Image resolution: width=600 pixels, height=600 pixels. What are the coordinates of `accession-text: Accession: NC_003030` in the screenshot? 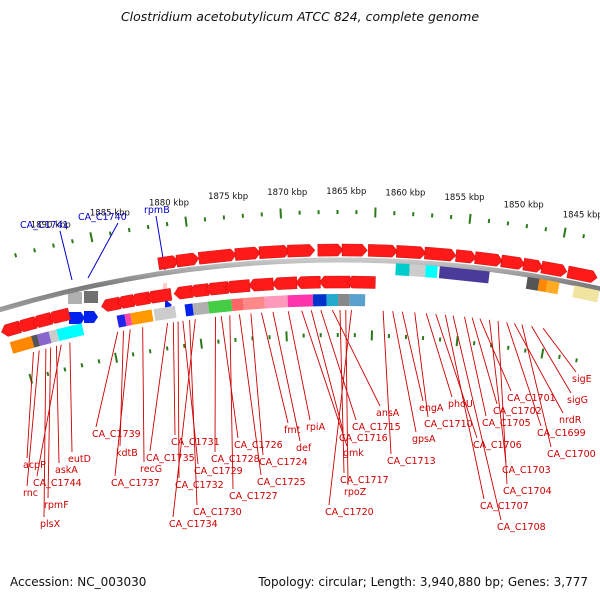 It's located at (78, 582).